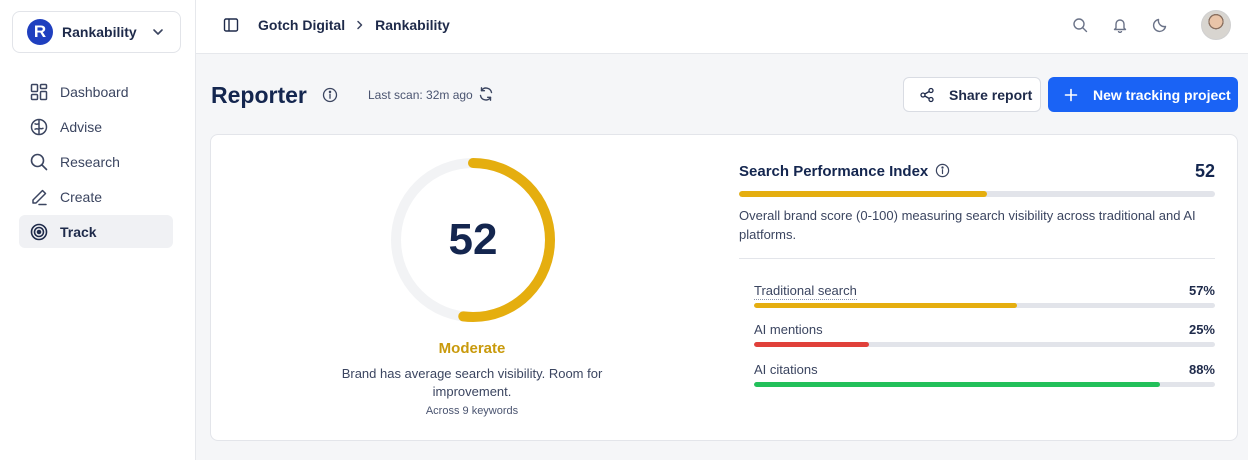 The height and width of the screenshot is (460, 1248). I want to click on chevron-right-icon, so click(360, 25).